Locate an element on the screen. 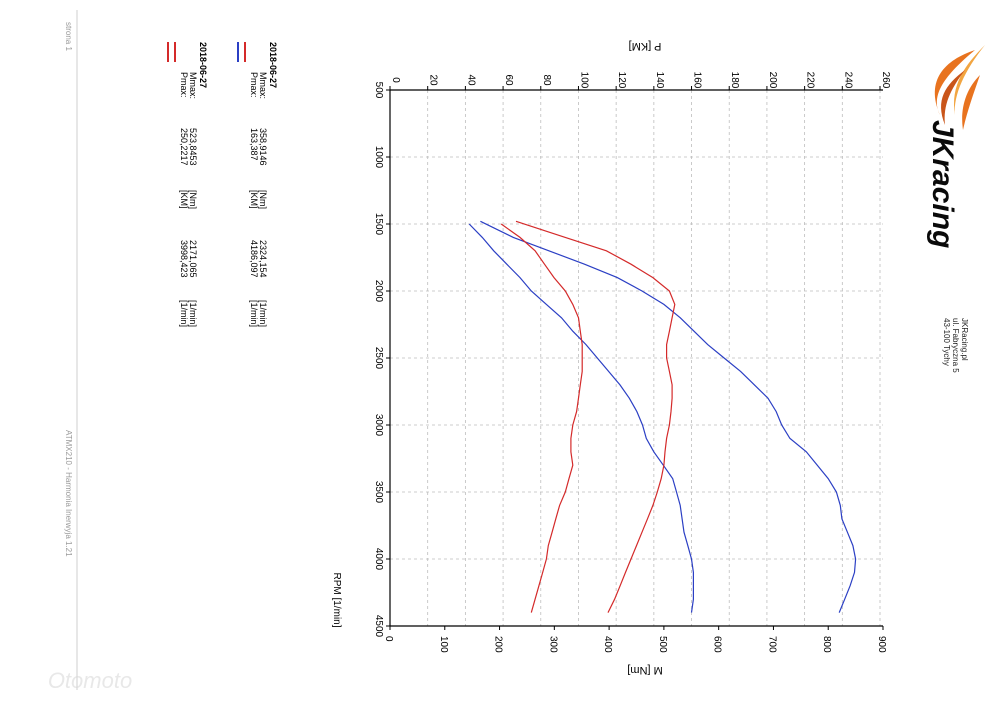  legend-value: 358,9146 is located at coordinates (263, 147).